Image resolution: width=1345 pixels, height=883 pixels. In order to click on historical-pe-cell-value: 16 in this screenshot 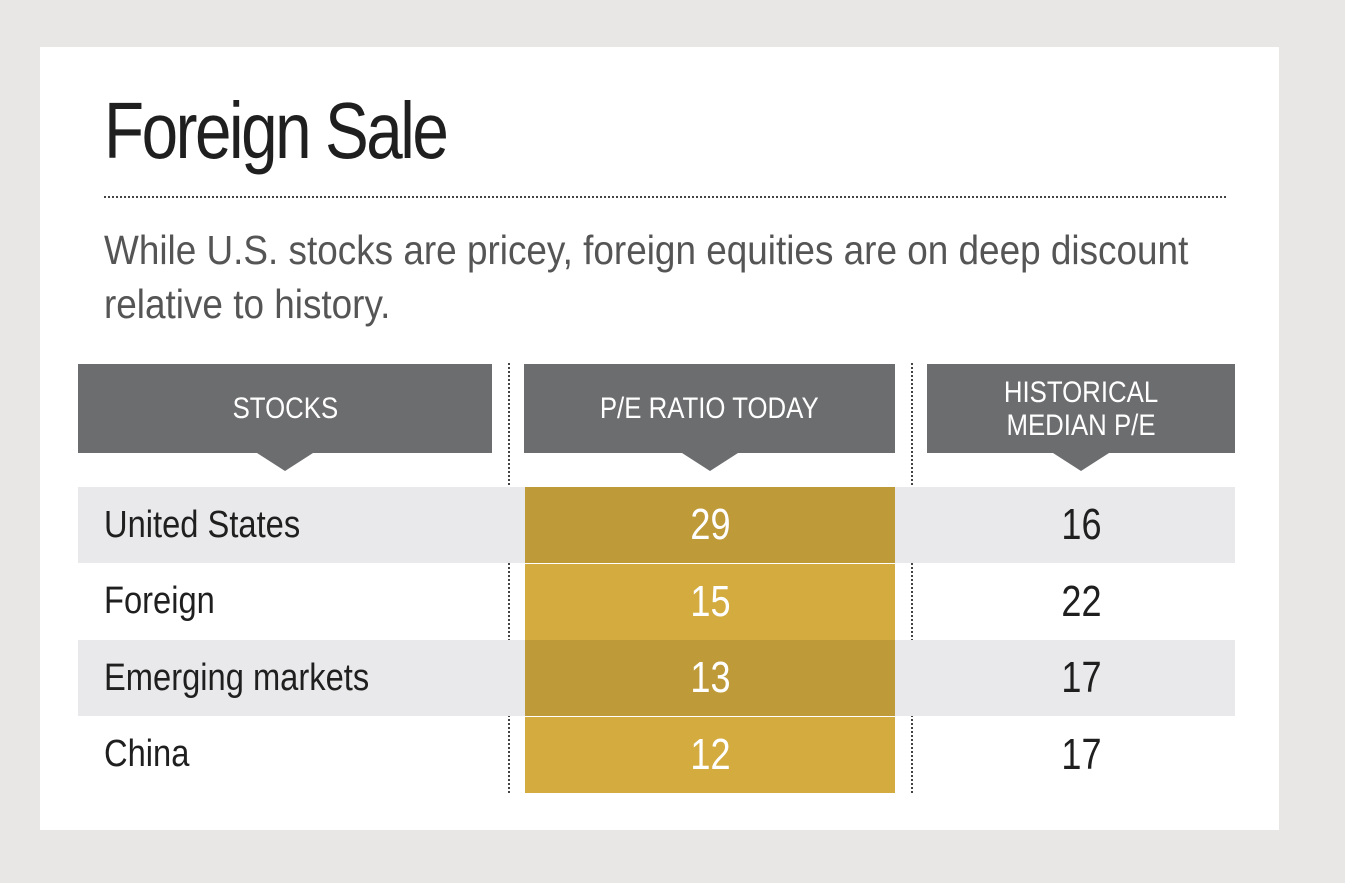, I will do `click(1081, 524)`.